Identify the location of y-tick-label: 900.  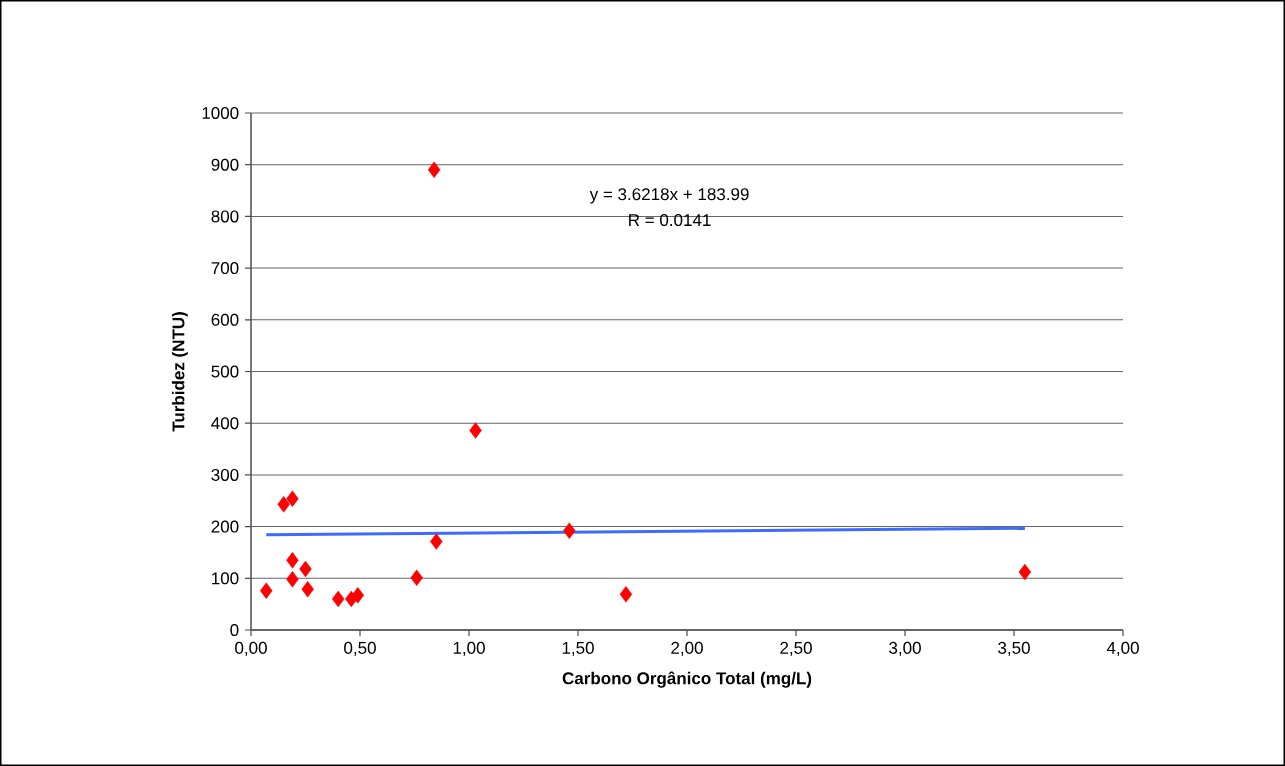
(225, 164).